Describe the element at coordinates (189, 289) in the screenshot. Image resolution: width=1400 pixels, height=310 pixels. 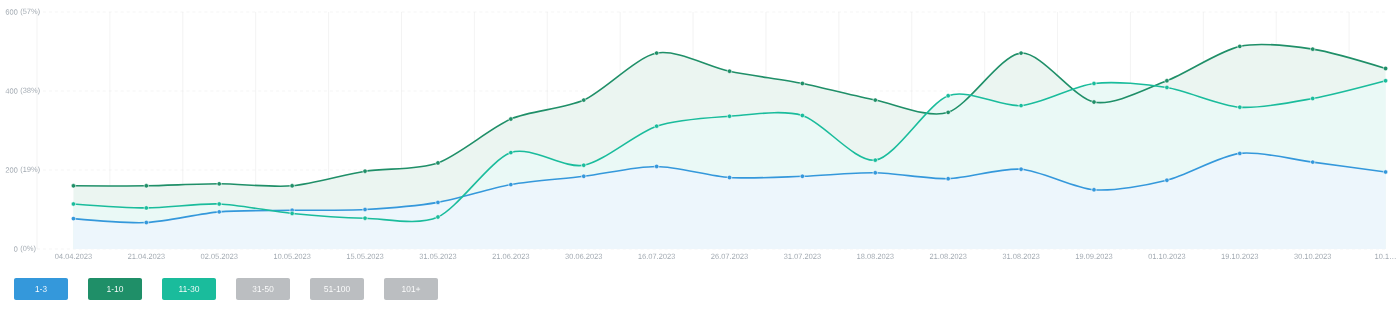
I see `text: 11-30` at that location.